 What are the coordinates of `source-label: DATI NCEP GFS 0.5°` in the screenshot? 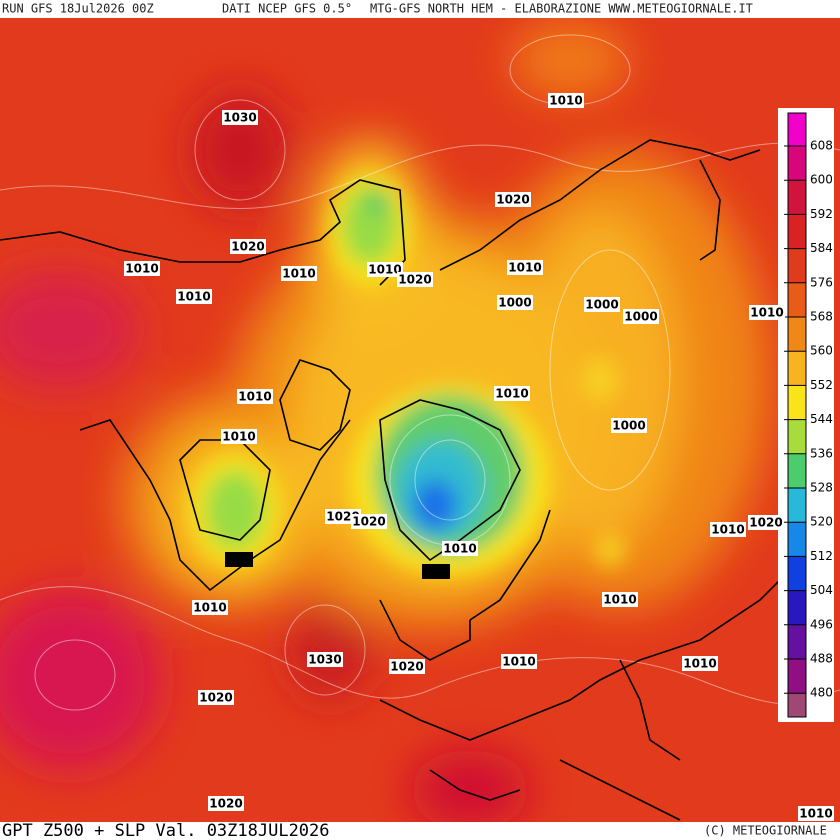 It's located at (287, 9).